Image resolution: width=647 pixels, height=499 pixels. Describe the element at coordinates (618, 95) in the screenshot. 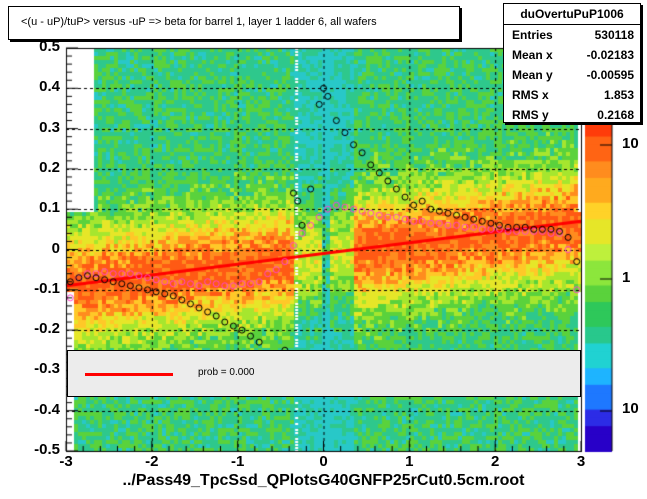

I see `stats-value: 1.853` at that location.